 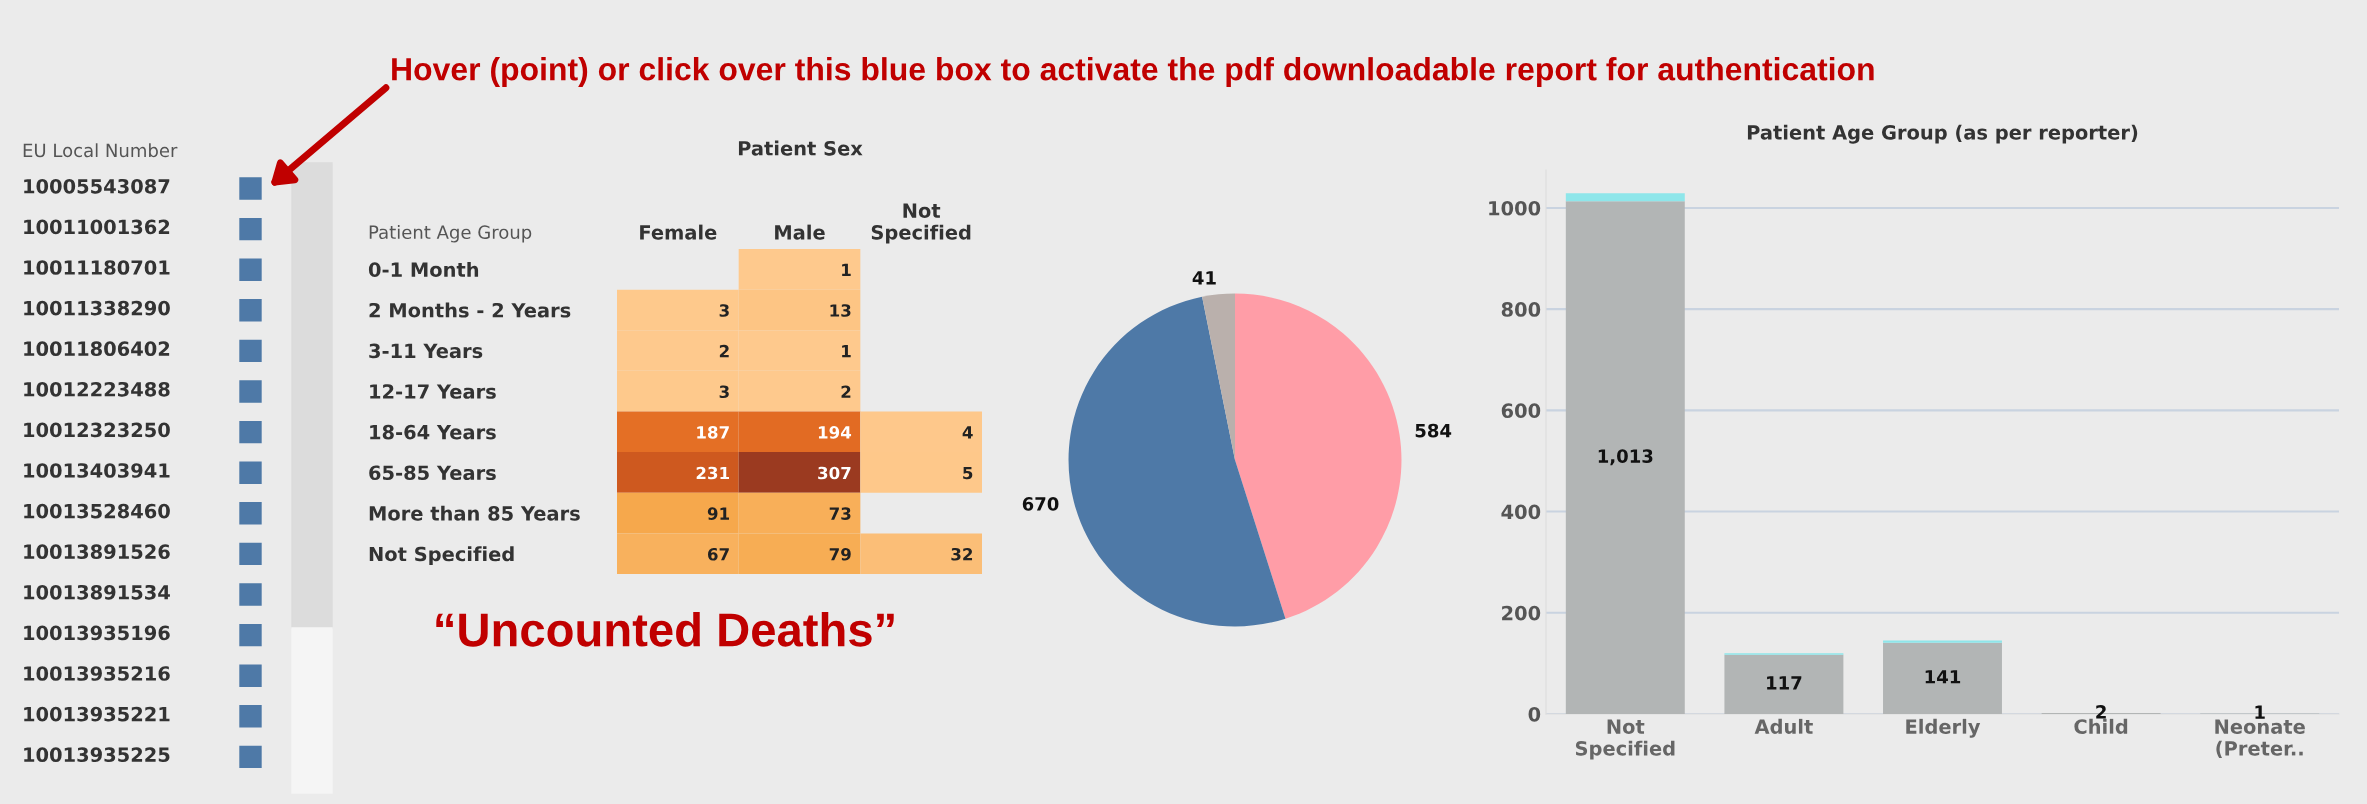 What do you see at coordinates (835, 432) in the screenshot?
I see `data-label: 194` at bounding box center [835, 432].